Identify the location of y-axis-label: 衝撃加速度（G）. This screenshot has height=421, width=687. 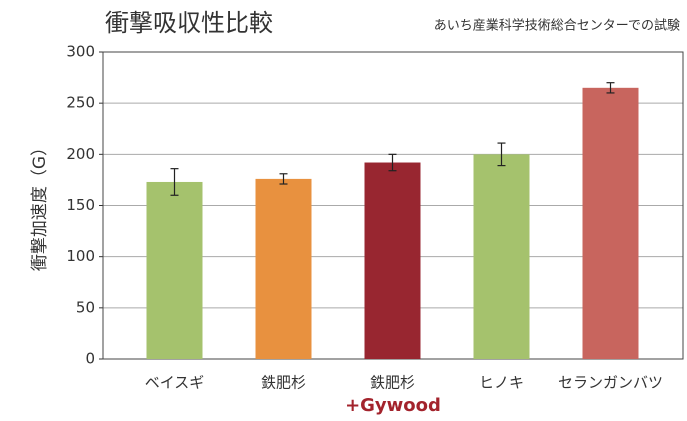
(40, 205).